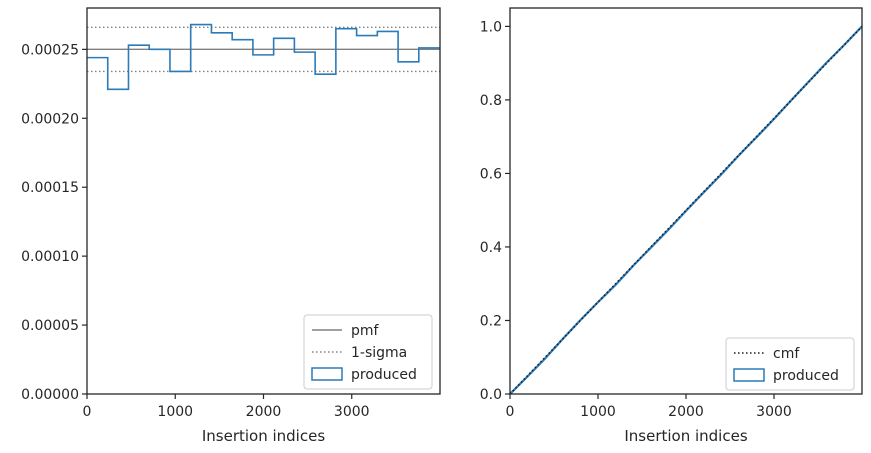 The image size is (871, 453). Describe the element at coordinates (50, 257) in the screenshot. I see `y-tick-label: 0.00010` at that location.